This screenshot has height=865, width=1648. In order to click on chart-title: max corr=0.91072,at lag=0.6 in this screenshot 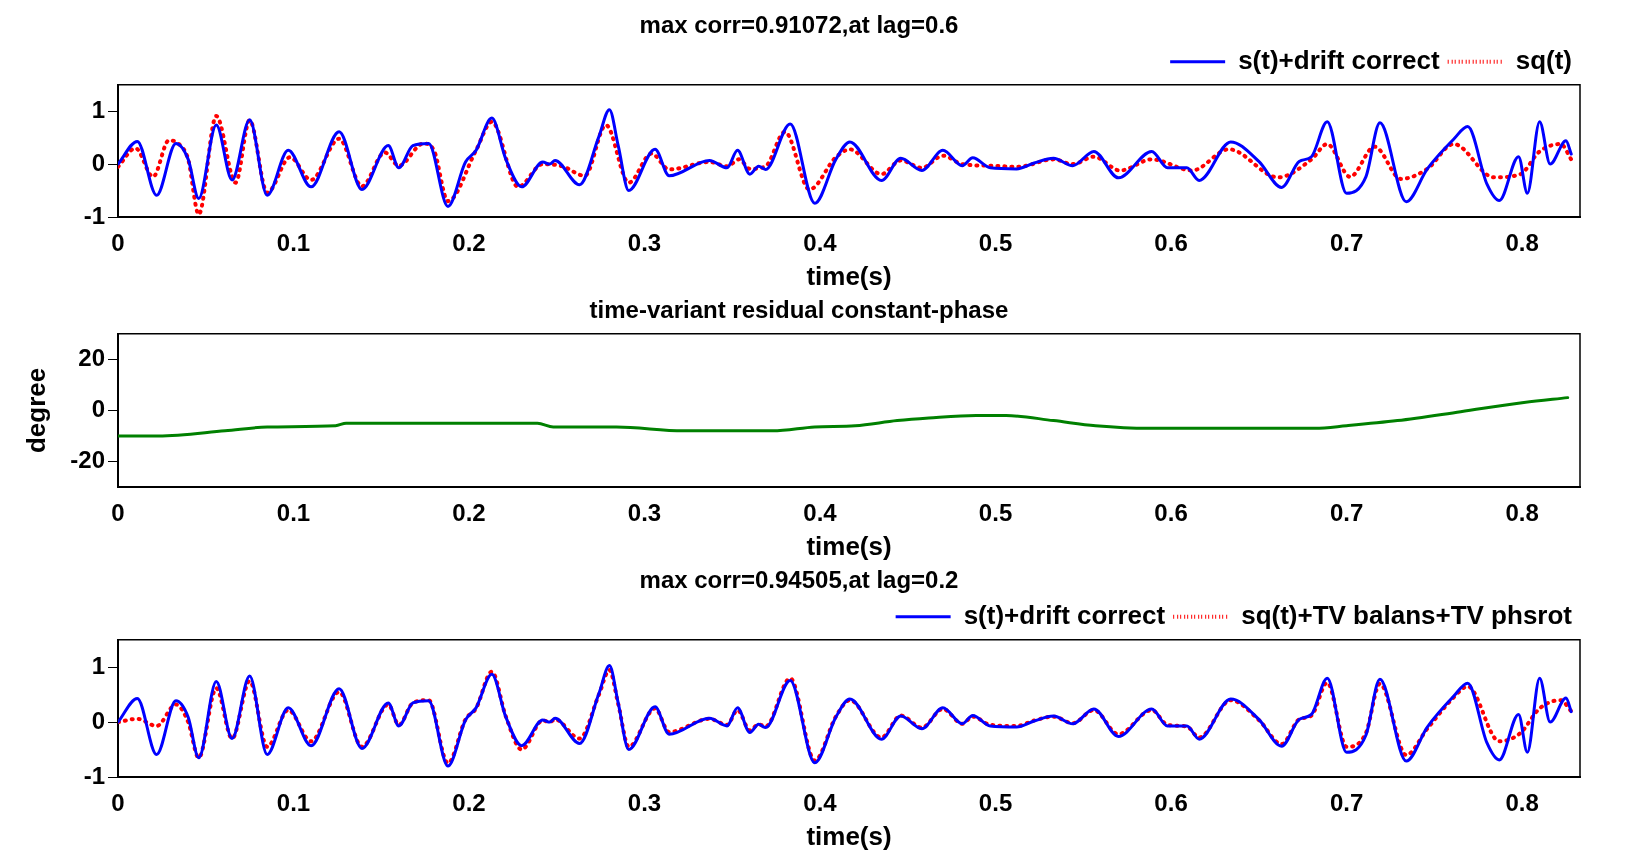, I will do `click(799, 25)`.